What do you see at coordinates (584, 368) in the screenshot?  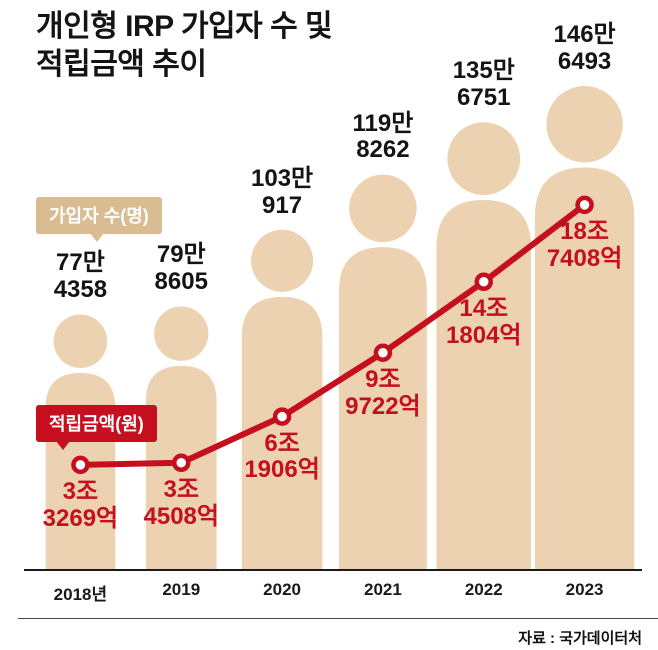 I see `person-figure-body-2023` at bounding box center [584, 368].